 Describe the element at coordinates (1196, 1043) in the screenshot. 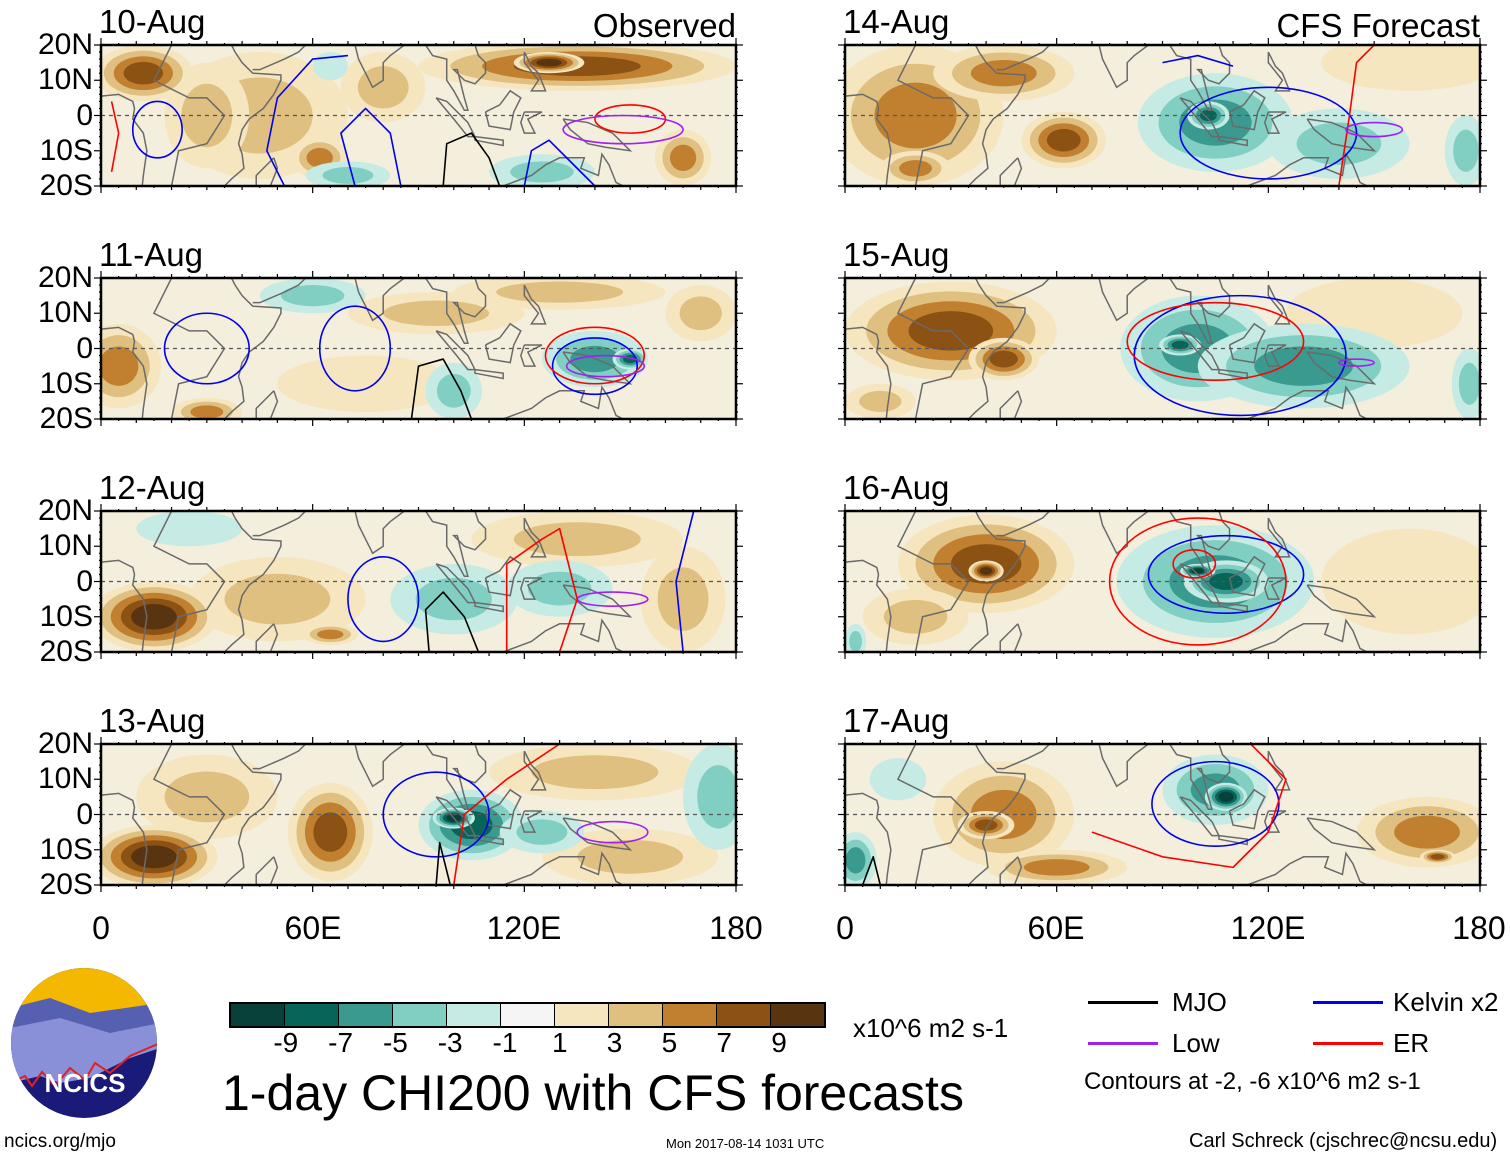

I see `legend-label-low: Low` at that location.